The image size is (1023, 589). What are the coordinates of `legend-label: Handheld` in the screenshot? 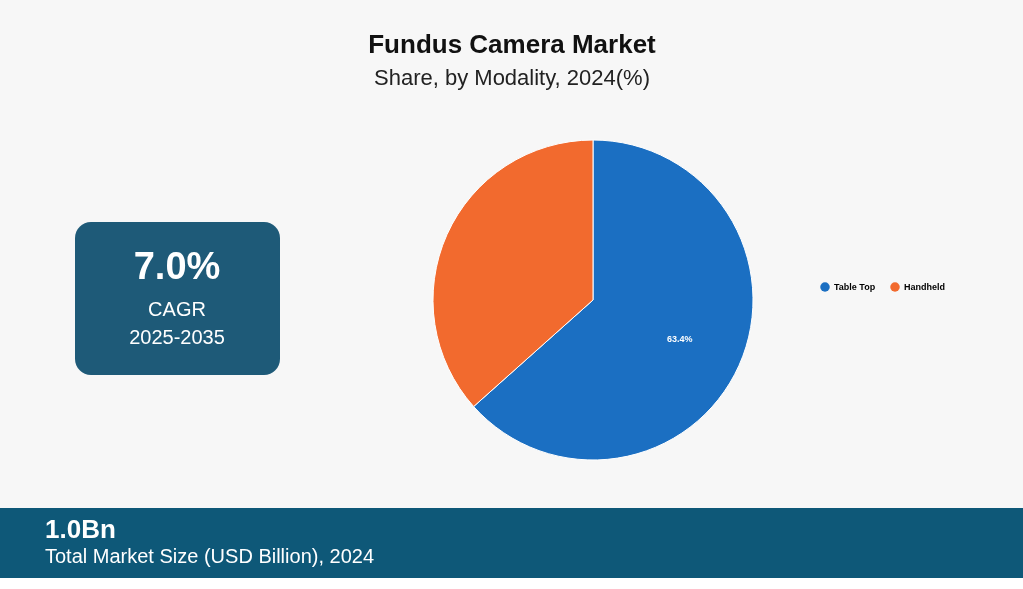 It's located at (925, 287).